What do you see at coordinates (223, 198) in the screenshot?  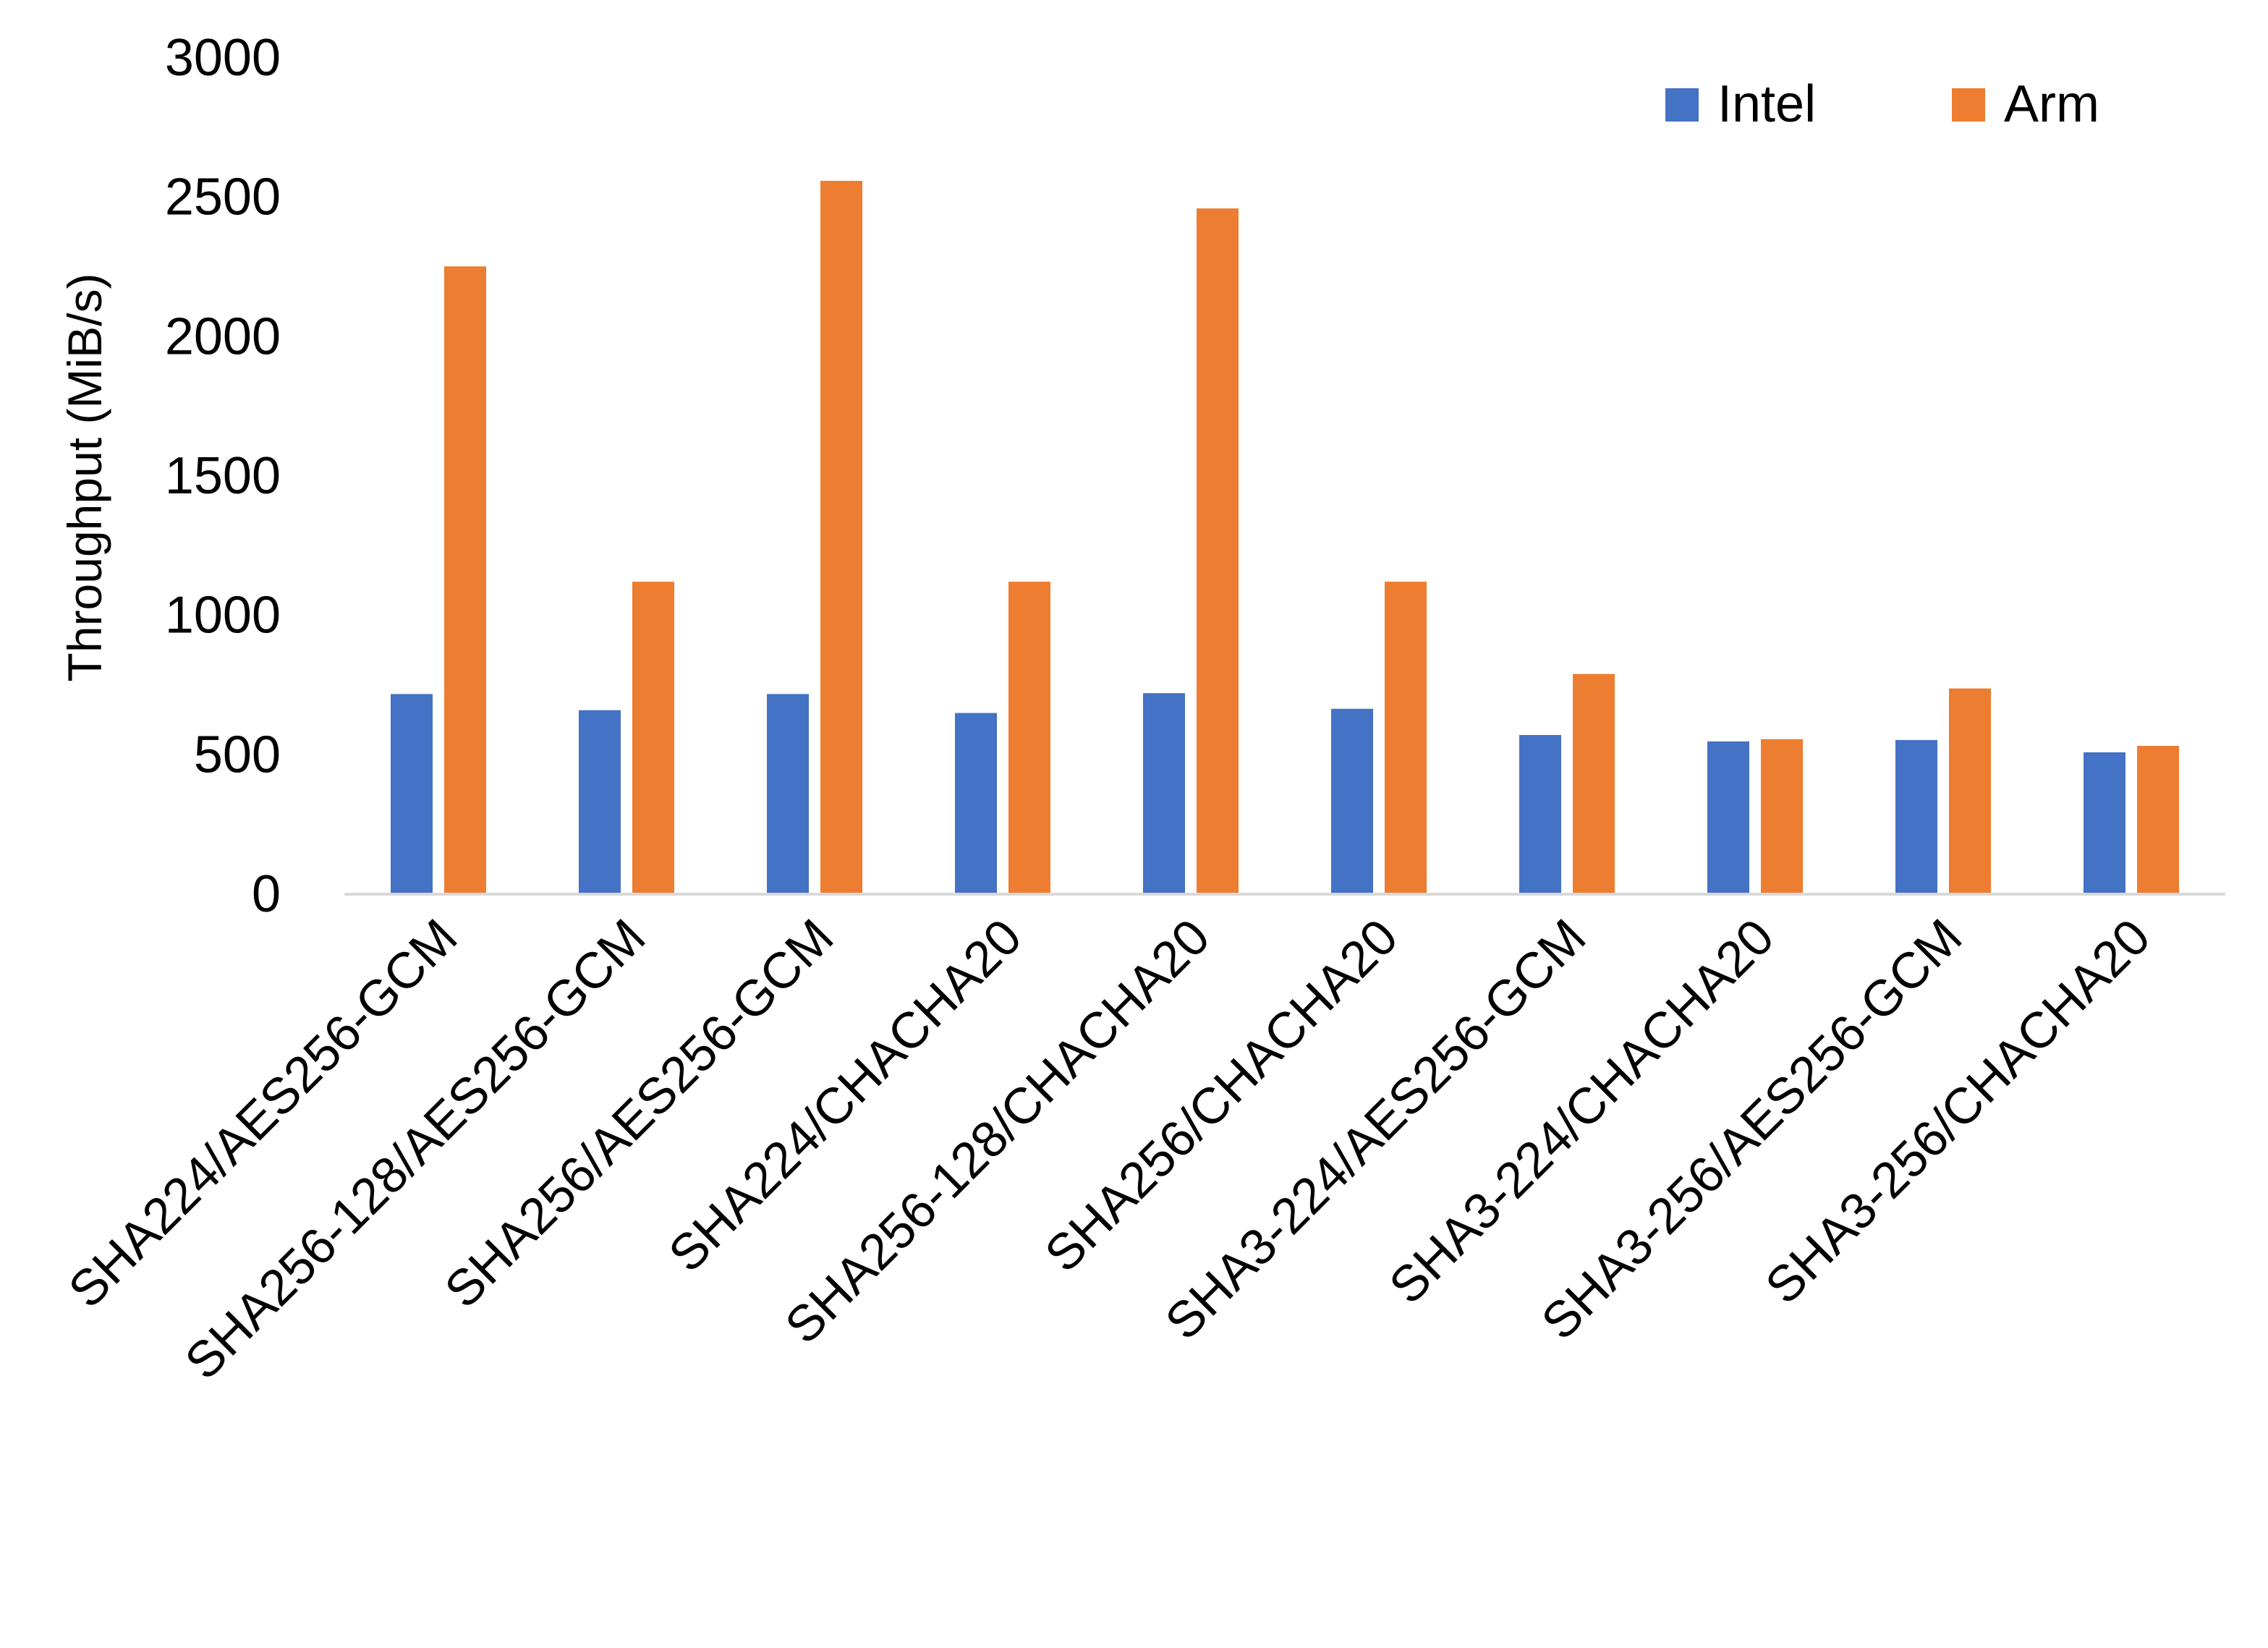 I see `y-tick-label: 2500` at bounding box center [223, 198].